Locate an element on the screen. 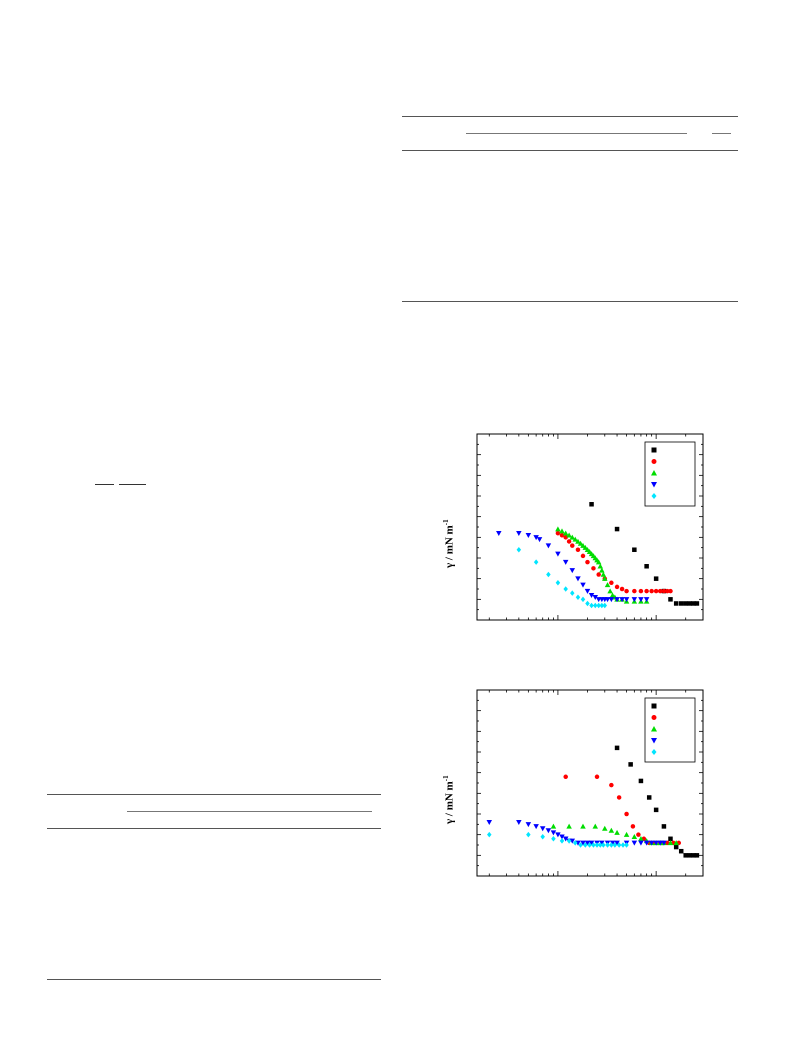 This screenshot has height=1057, width=793. chart-1-svg is located at coordinates (590, 527).